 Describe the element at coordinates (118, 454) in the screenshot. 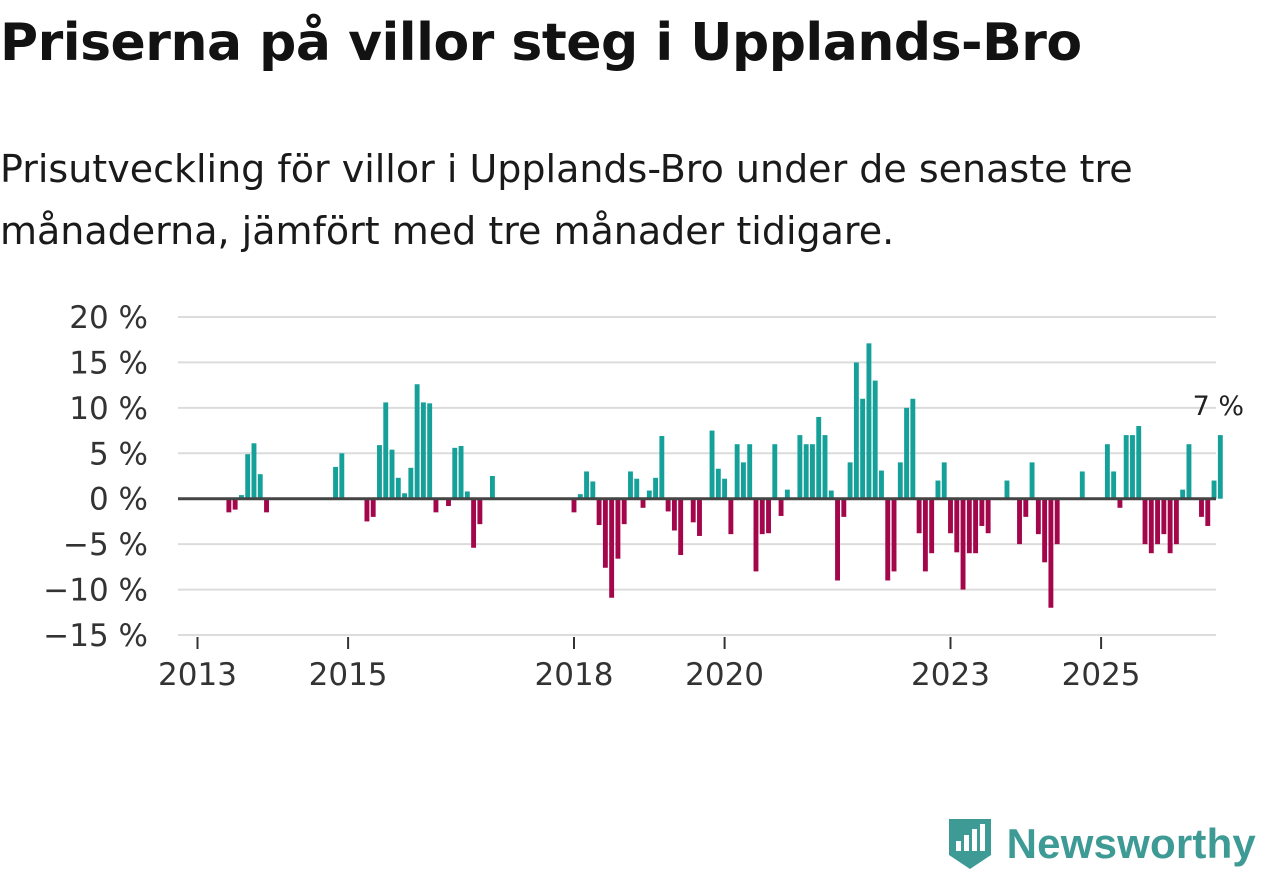

I see `y-tick-label: 5 %` at that location.